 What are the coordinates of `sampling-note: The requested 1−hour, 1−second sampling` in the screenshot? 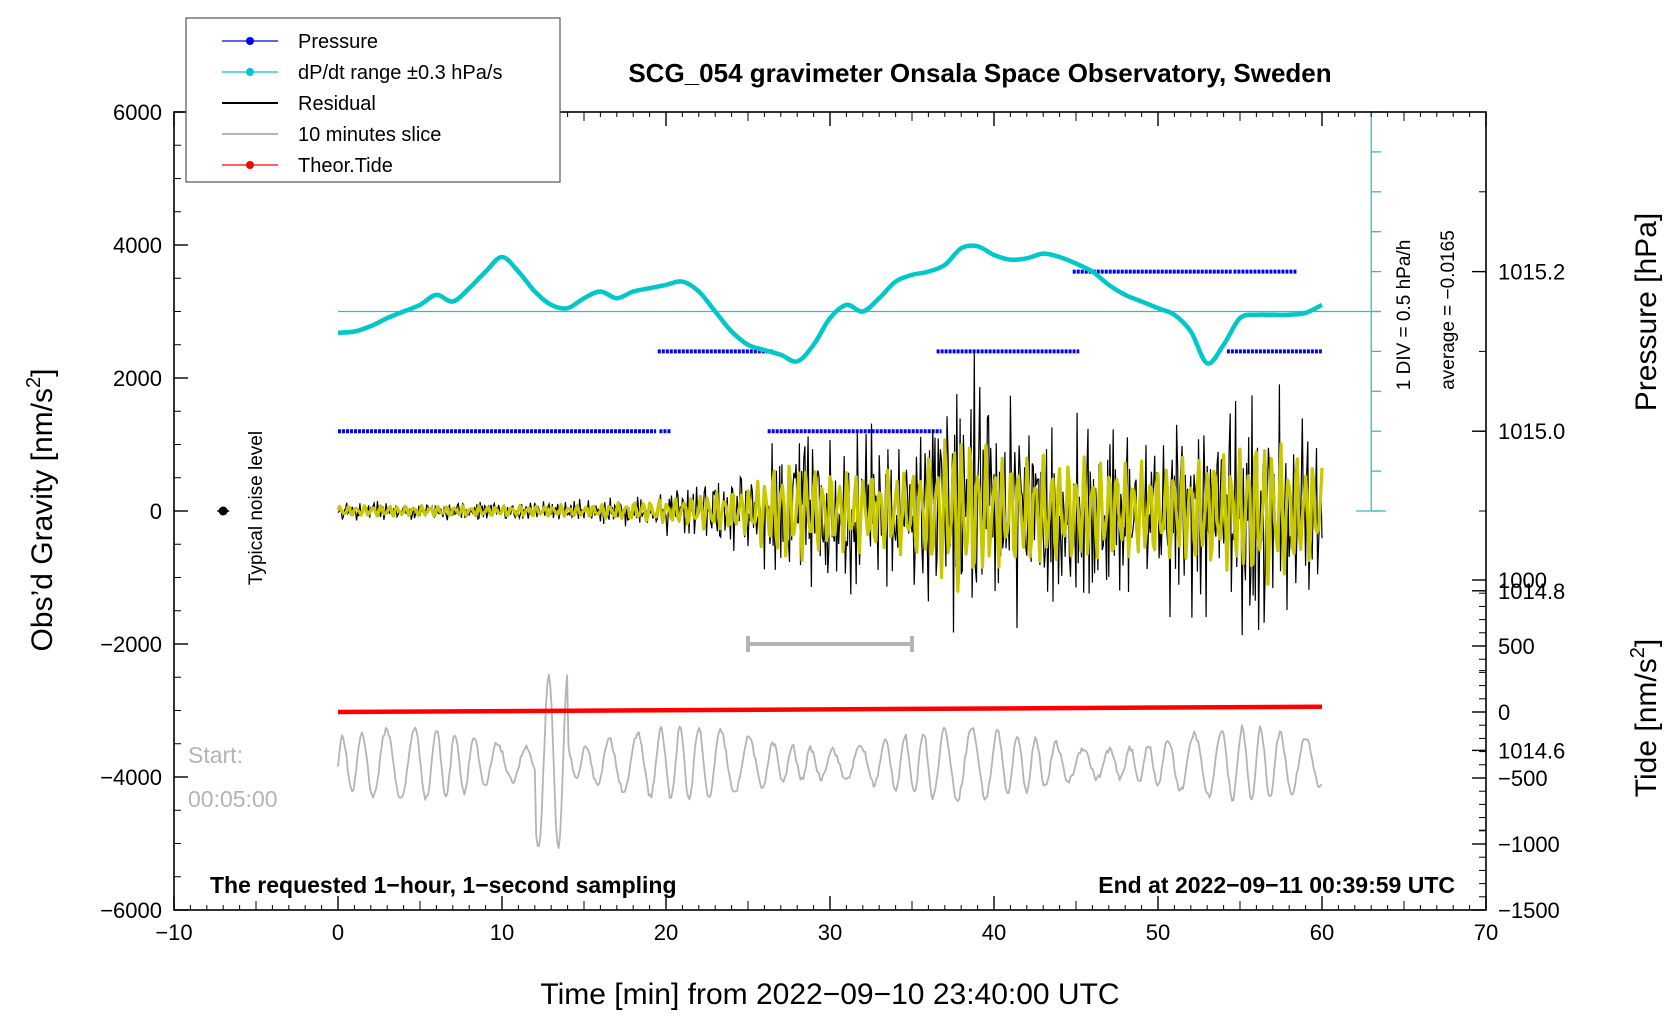 It's located at (443, 885).